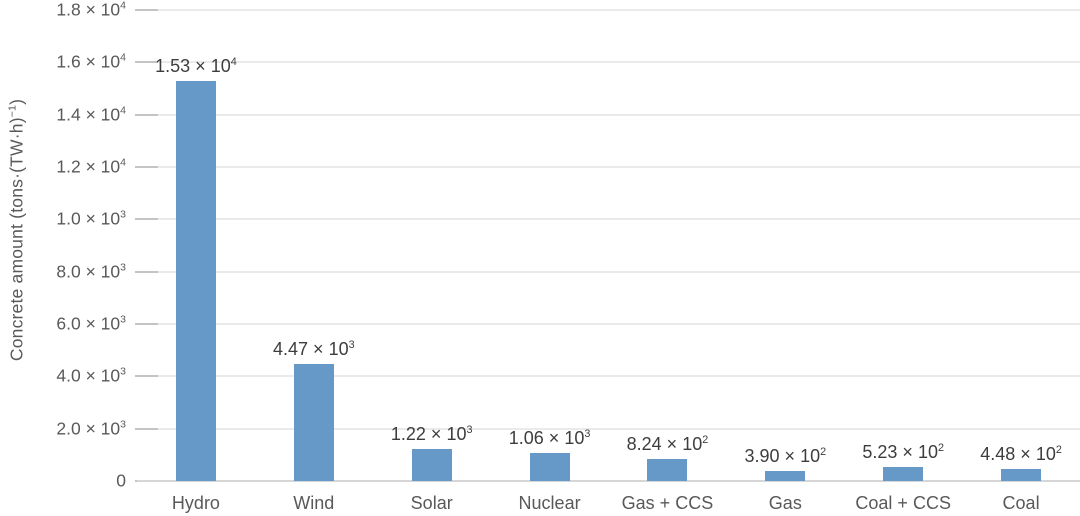 This screenshot has width=1080, height=516. I want to click on bar-value-label: 1.53 × 104, so click(196, 65).